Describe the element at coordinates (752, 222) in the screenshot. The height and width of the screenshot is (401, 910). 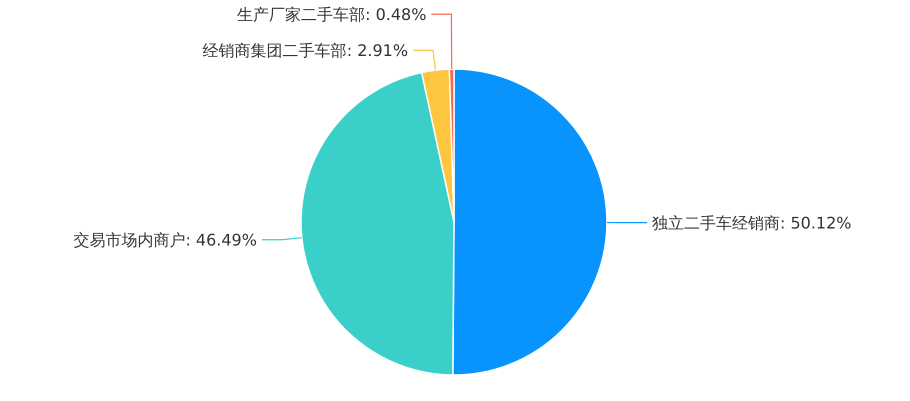
I see `slice-label: 独立二手车经销商: 50.12%` at that location.